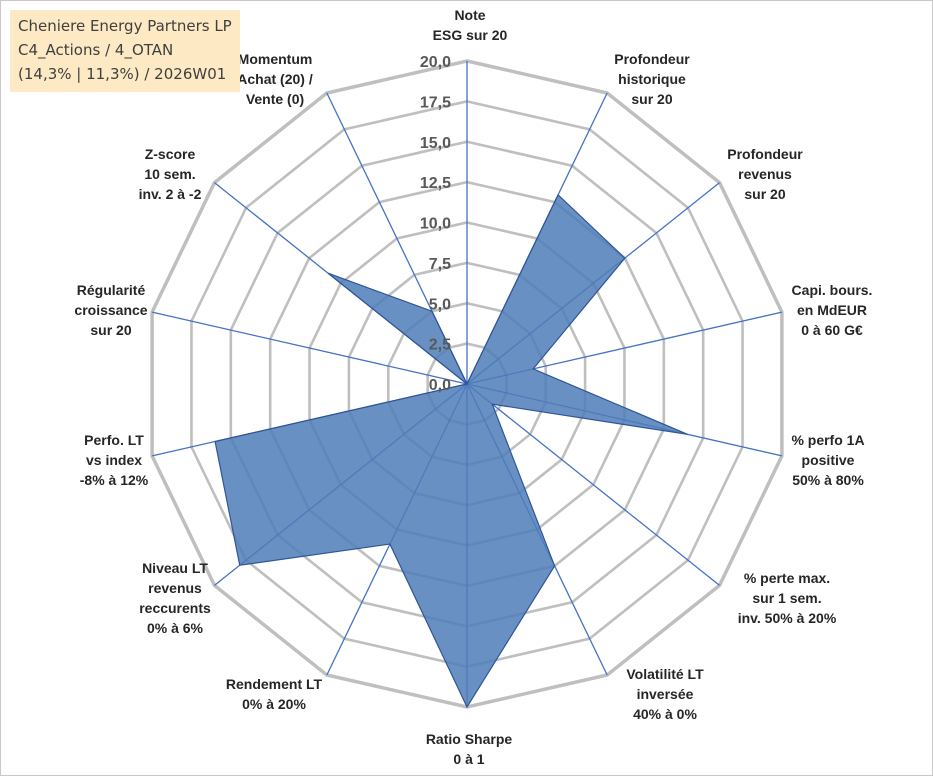 This screenshot has height=776, width=933. What do you see at coordinates (827, 440) in the screenshot?
I see `axis-label-5: % perfo 1A` at bounding box center [827, 440].